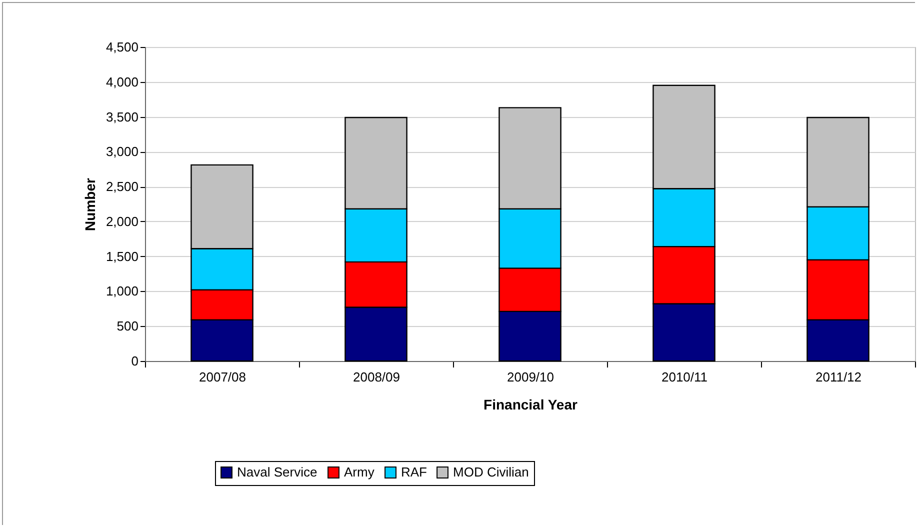 Image resolution: width=919 pixels, height=529 pixels. What do you see at coordinates (684, 377) in the screenshot?
I see `x-tick-label: 2010/11` at bounding box center [684, 377].